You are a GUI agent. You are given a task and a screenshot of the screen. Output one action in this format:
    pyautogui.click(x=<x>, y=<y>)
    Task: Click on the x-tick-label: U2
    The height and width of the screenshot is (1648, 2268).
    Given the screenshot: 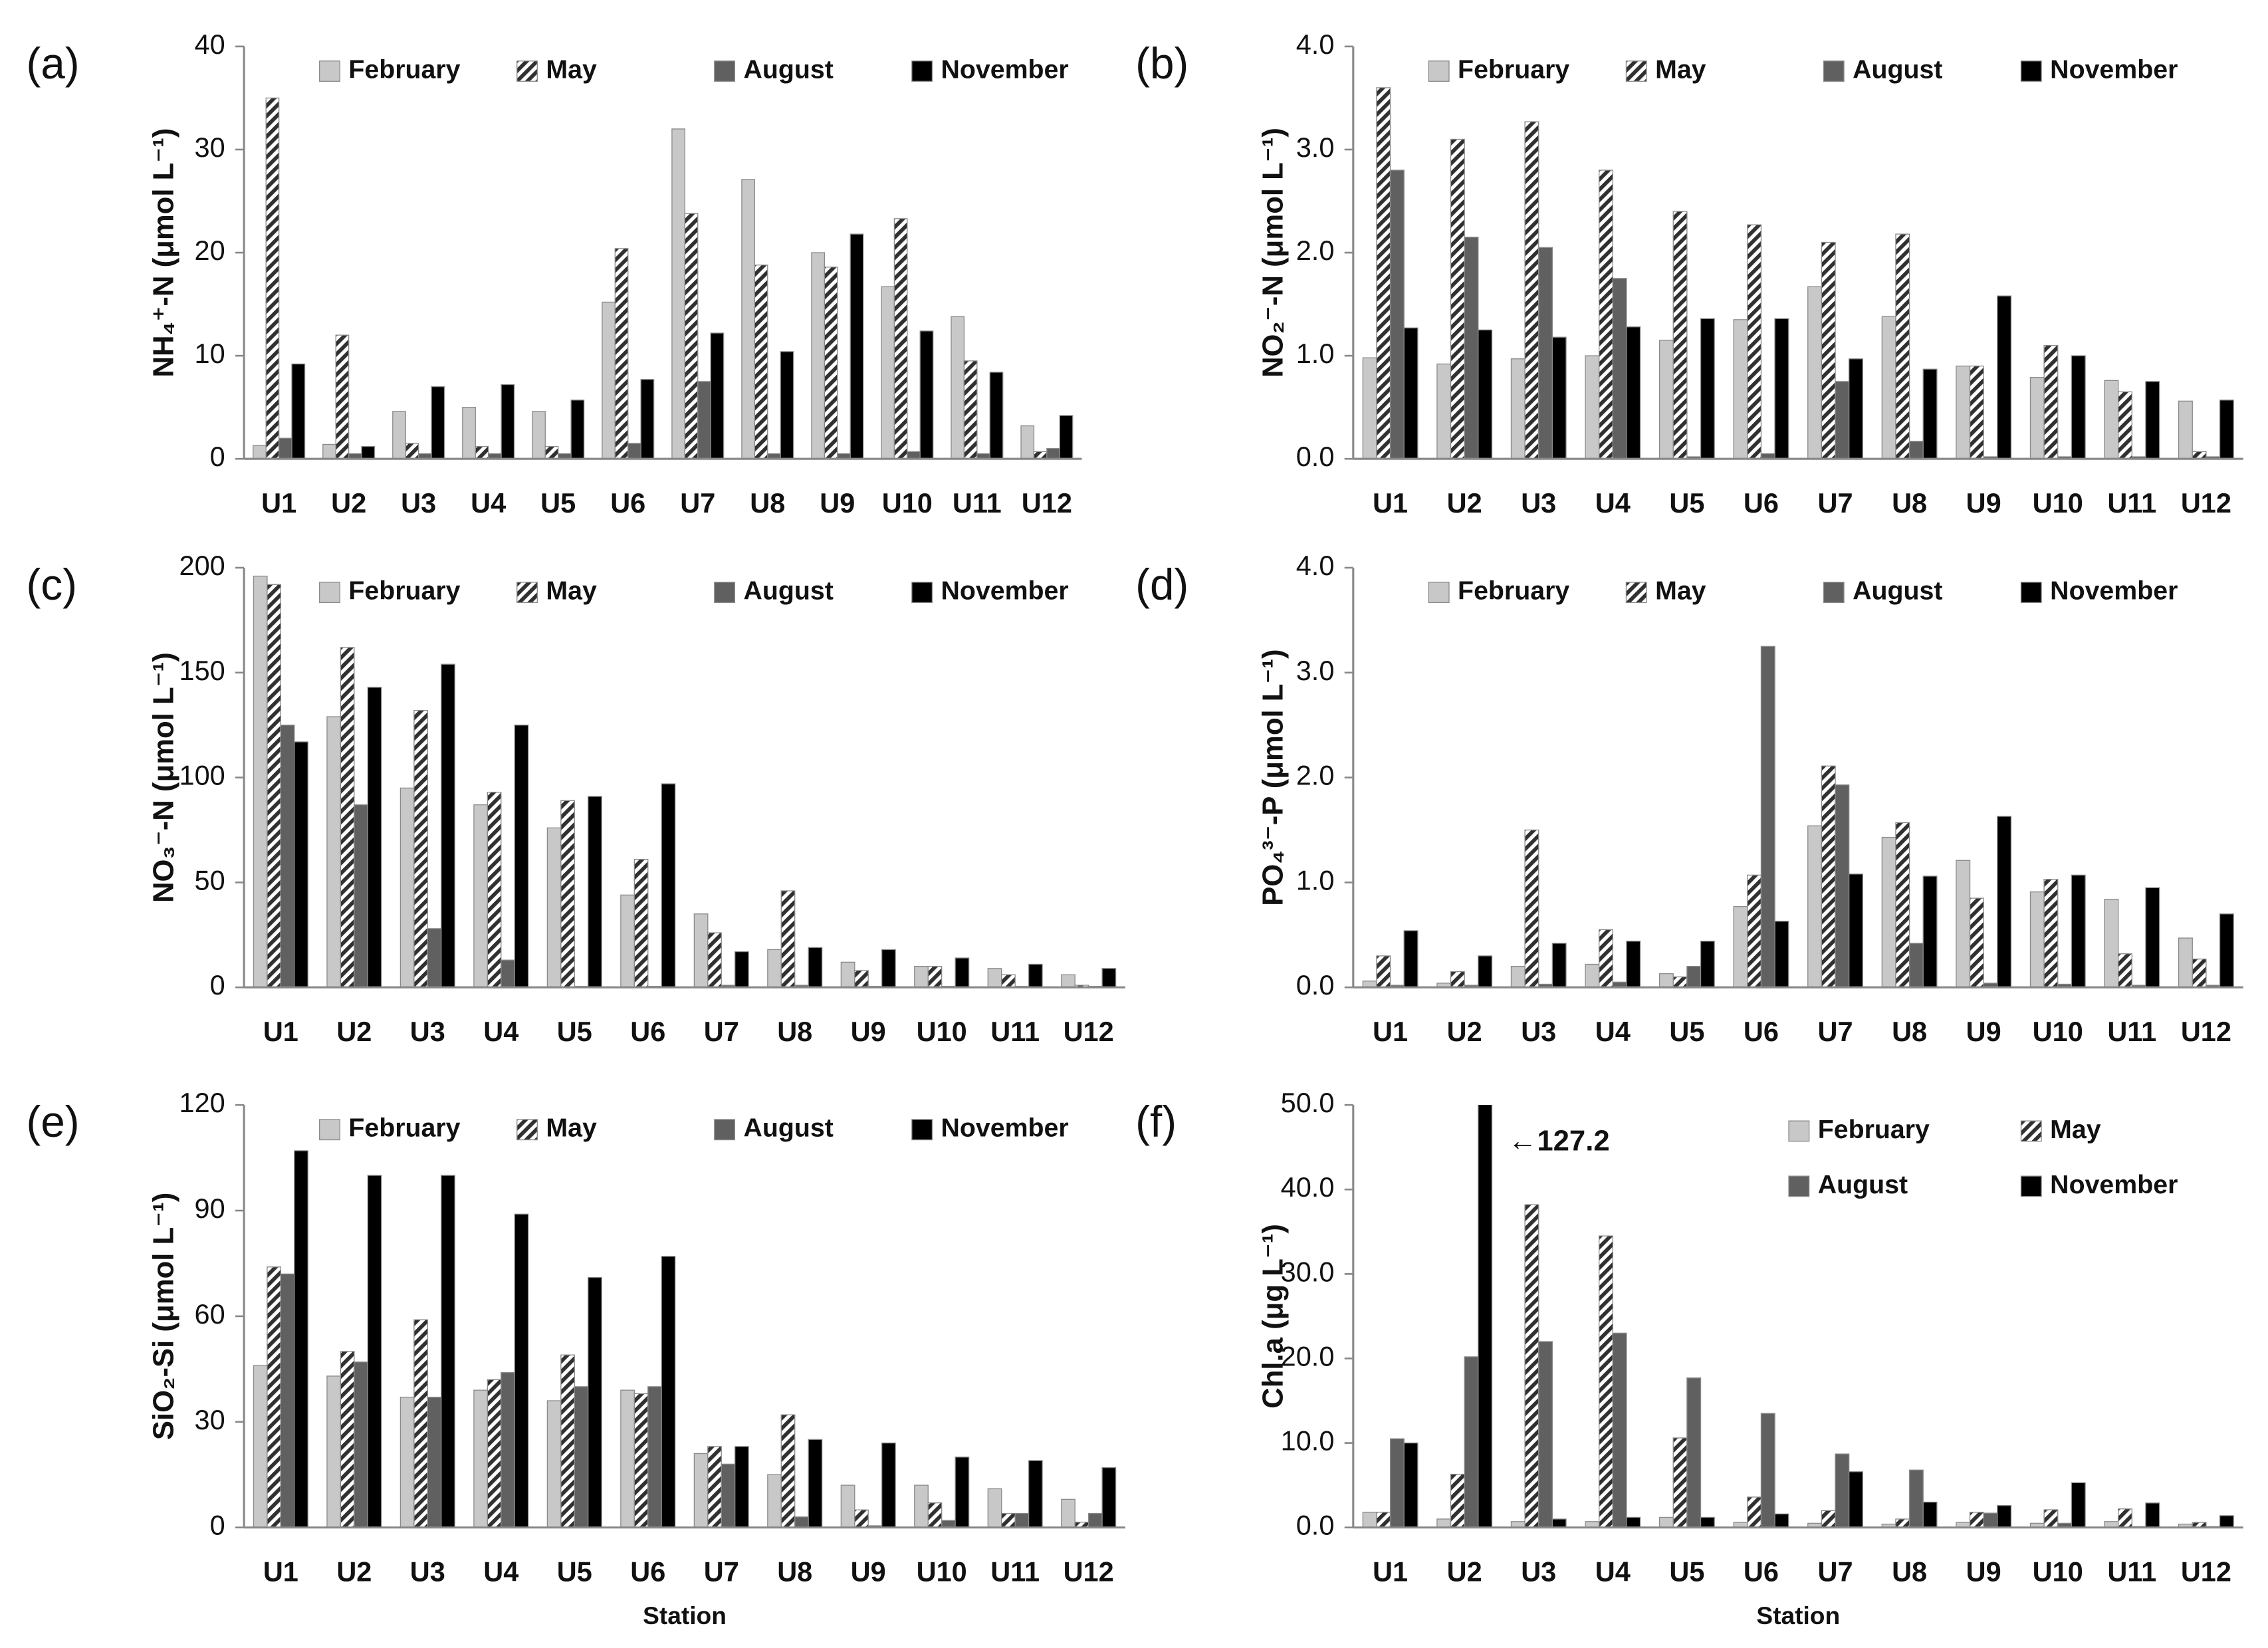 What is the action you would take?
    pyautogui.click(x=354, y=1572)
    